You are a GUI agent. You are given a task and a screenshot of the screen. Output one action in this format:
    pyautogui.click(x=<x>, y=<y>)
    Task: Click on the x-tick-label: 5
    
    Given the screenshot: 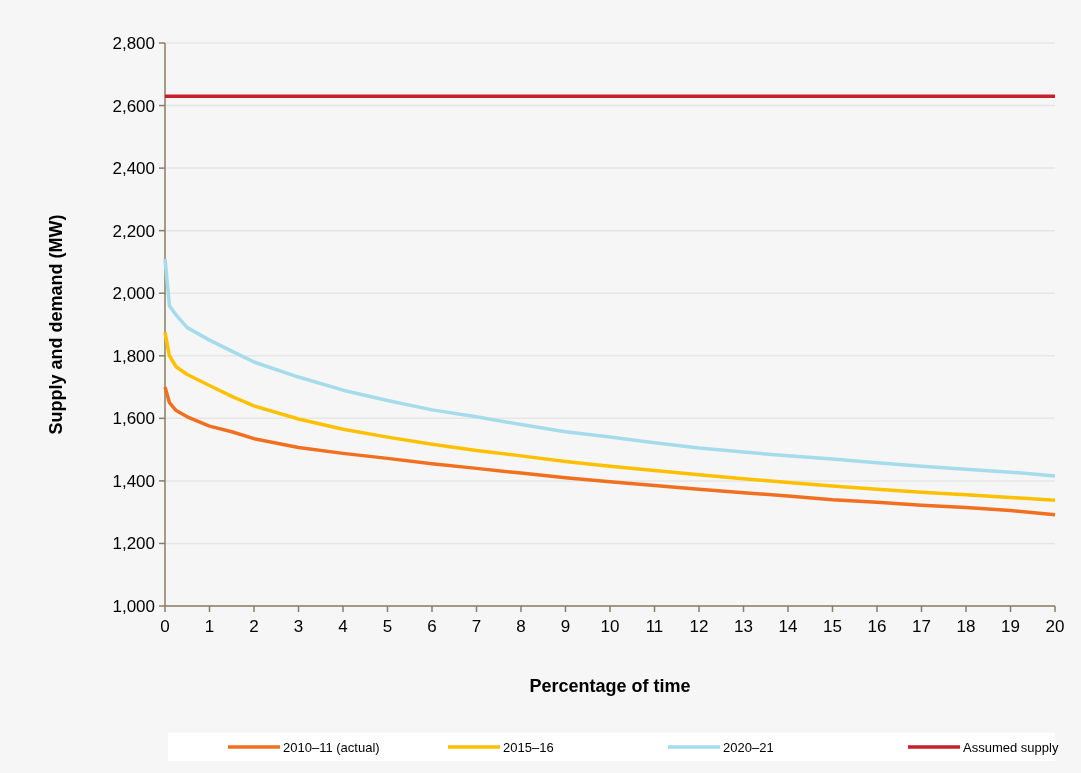 What is the action you would take?
    pyautogui.click(x=387, y=626)
    